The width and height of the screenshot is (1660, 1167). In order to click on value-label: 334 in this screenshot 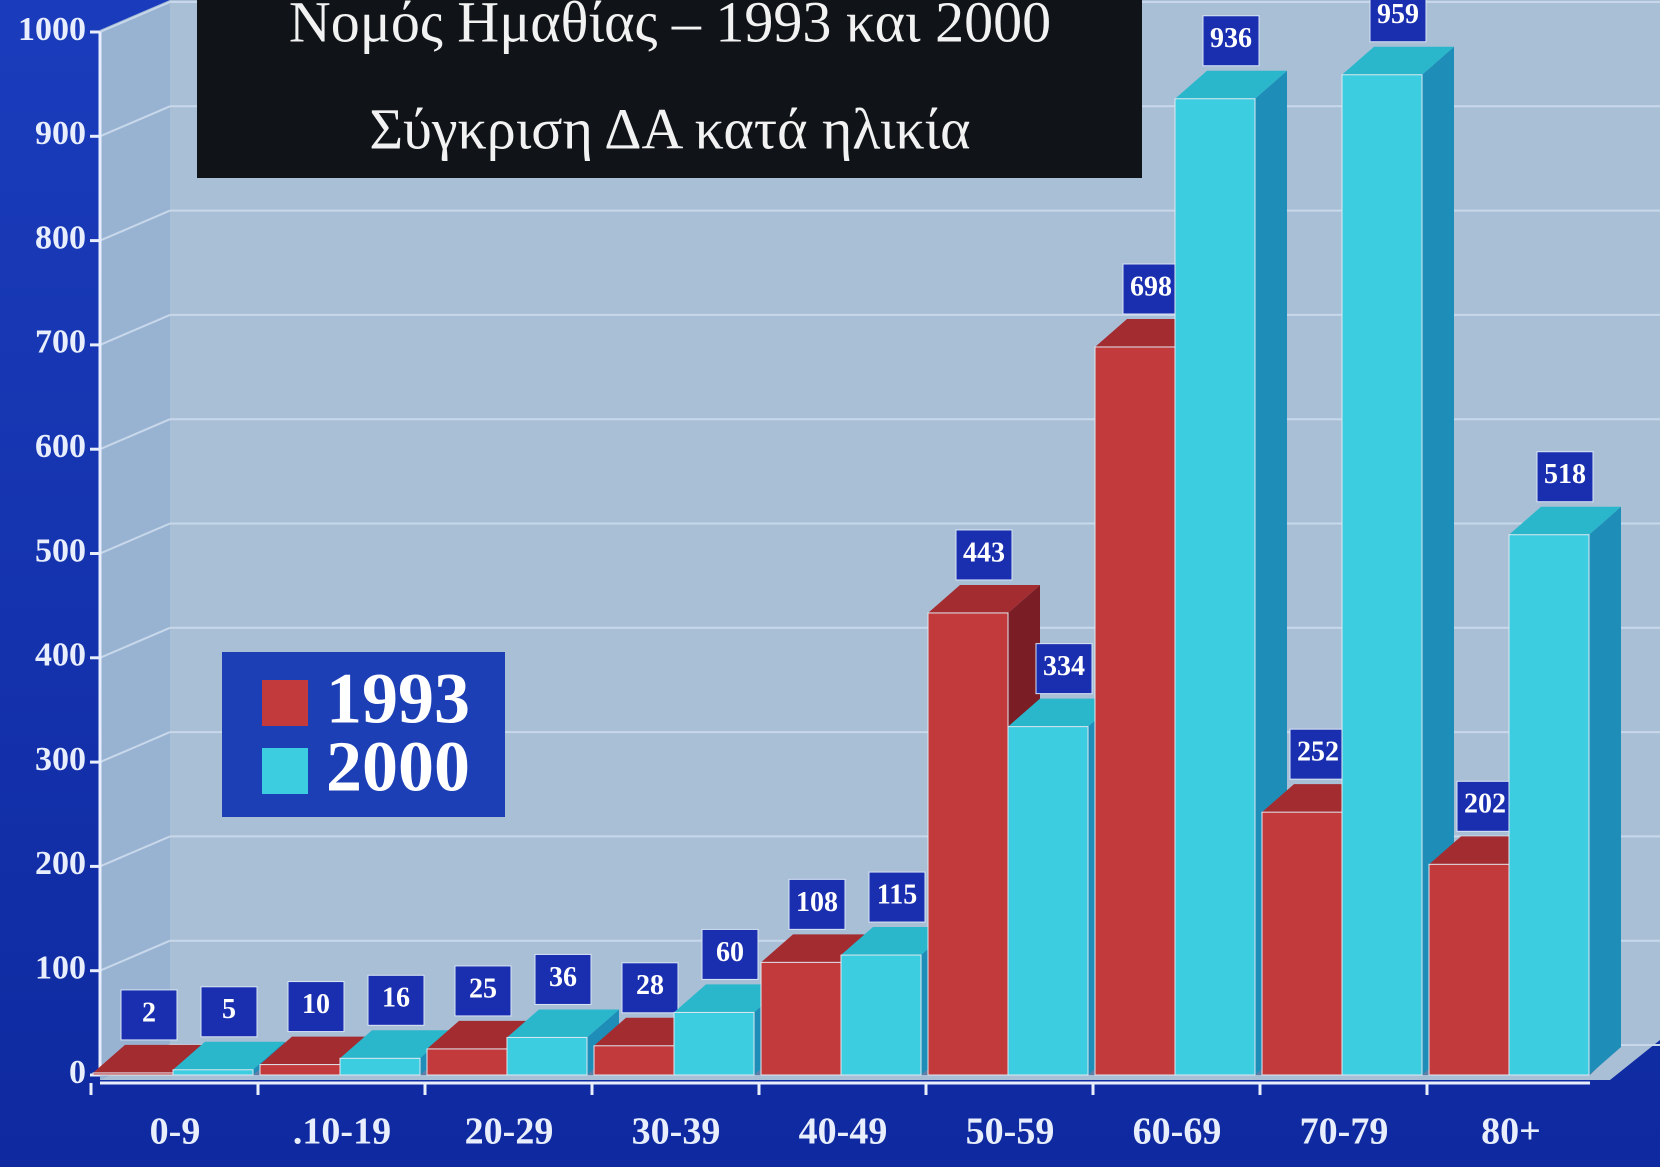, I will do `click(1064, 666)`.